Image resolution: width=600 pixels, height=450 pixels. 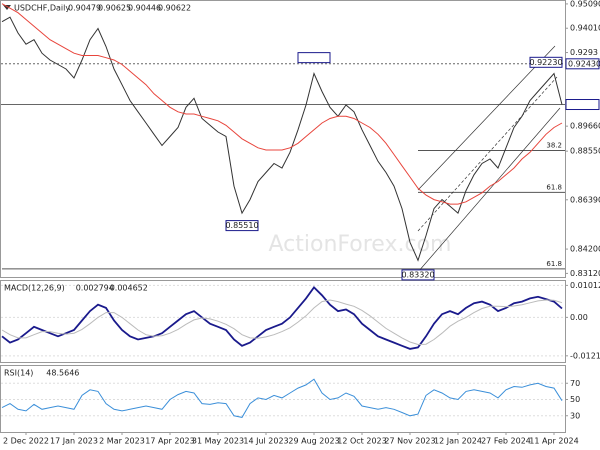 What do you see at coordinates (84, 8) in the screenshot?
I see `ohlc-value: 0.90479` at bounding box center [84, 8].